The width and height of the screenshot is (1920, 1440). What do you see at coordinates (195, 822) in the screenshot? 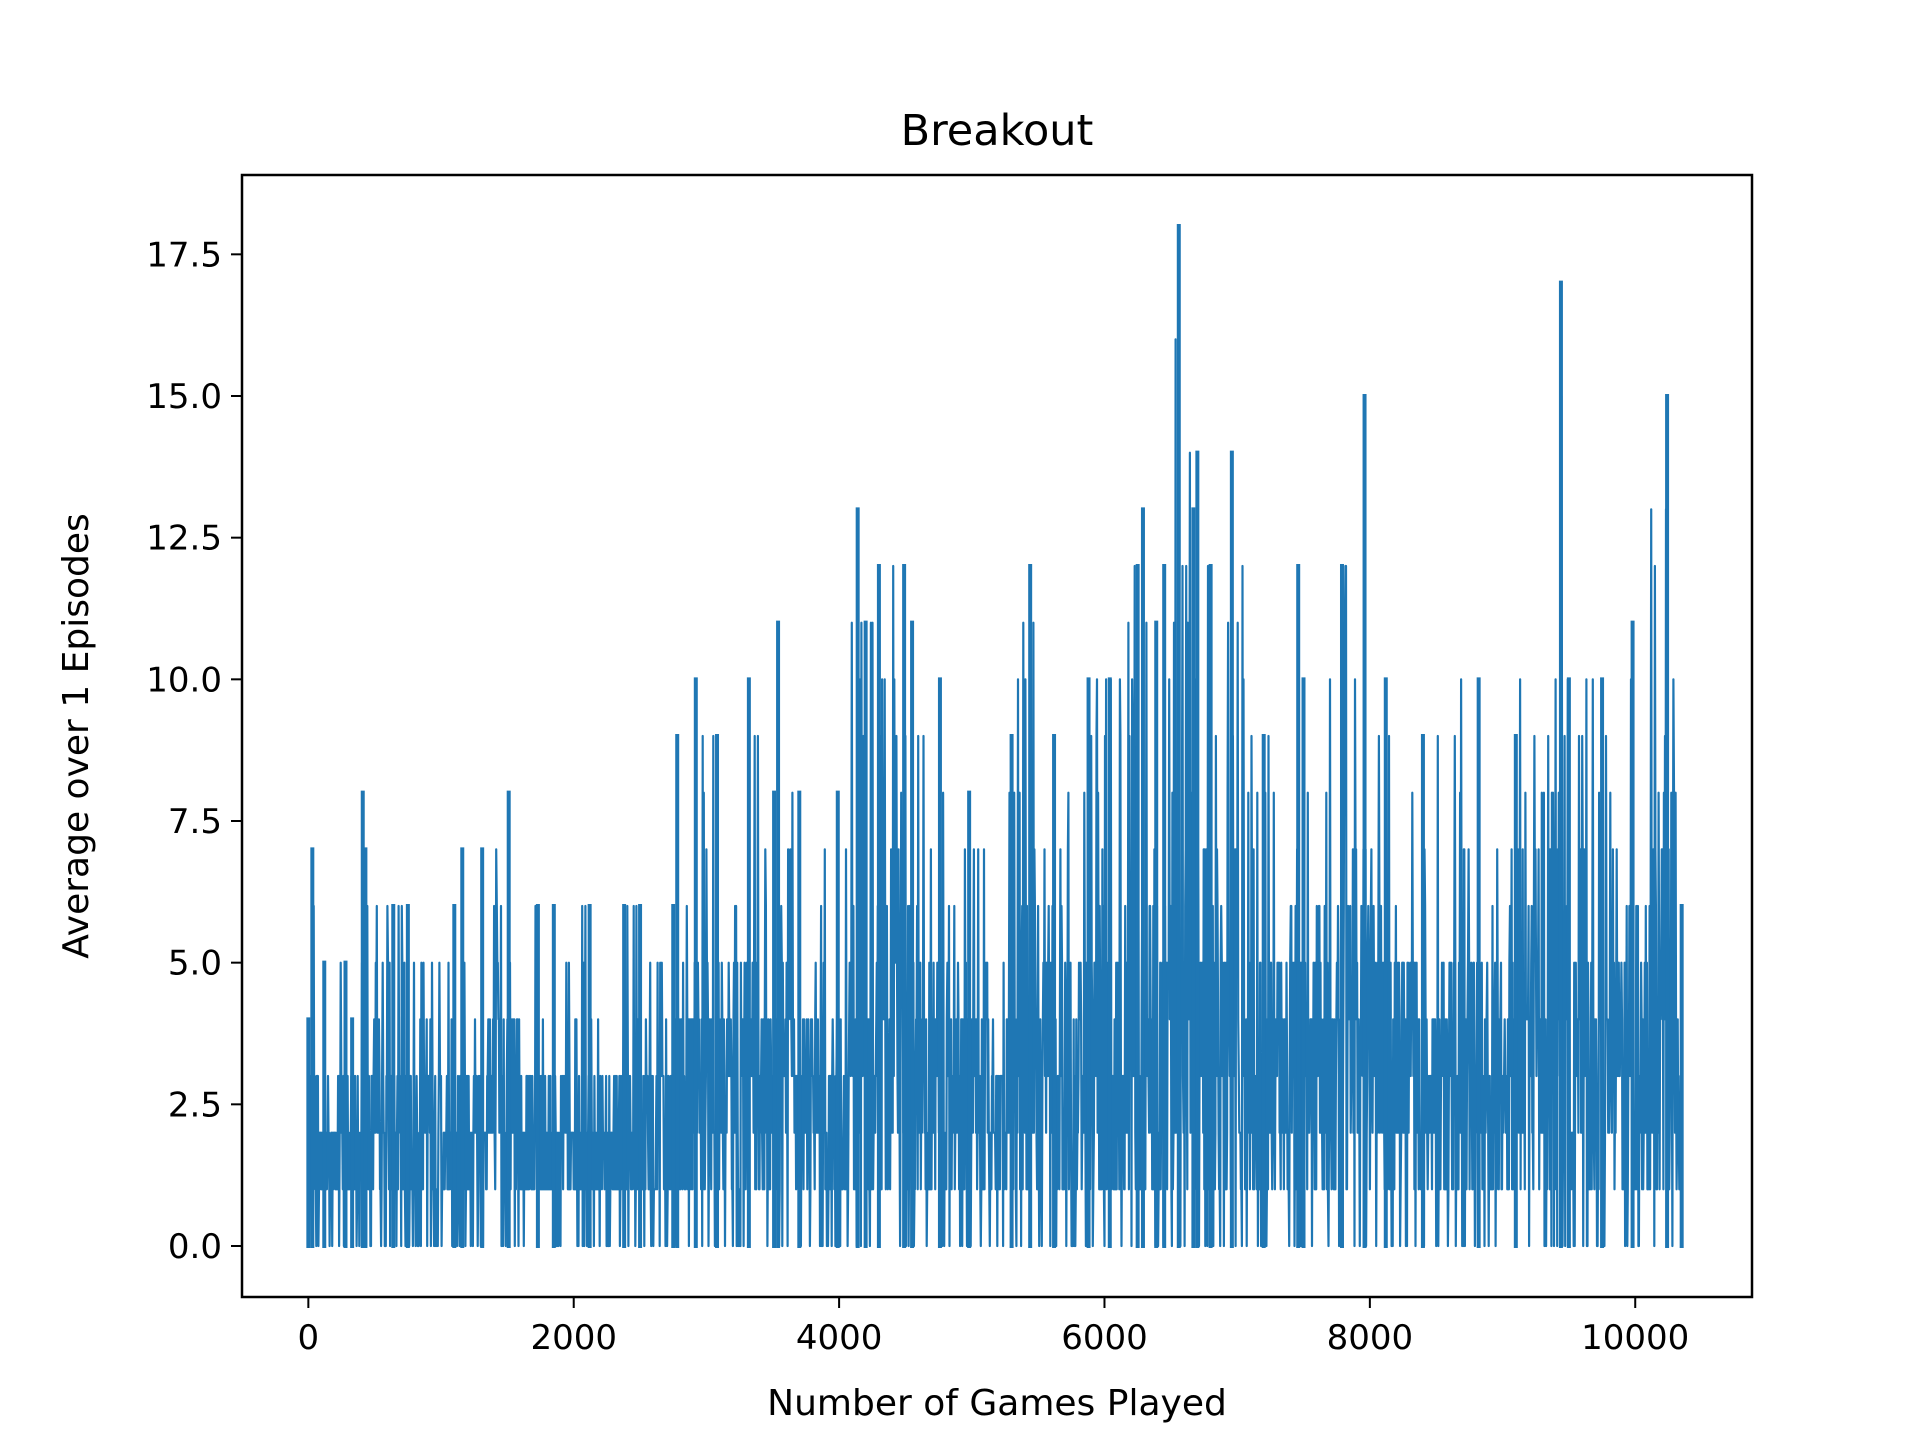
I see `y-tick-label: 7.5` at bounding box center [195, 822].